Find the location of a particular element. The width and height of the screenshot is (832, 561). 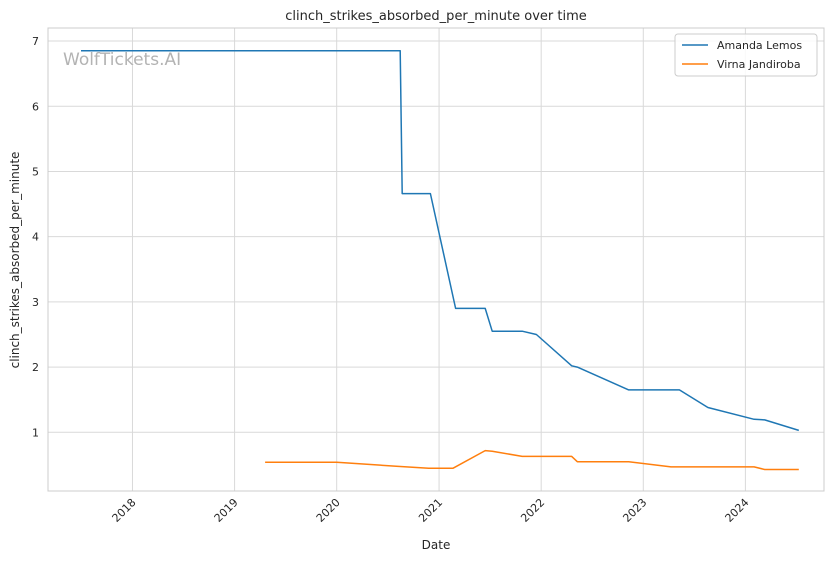

x-tick-label: 2018 is located at coordinates (124, 510).